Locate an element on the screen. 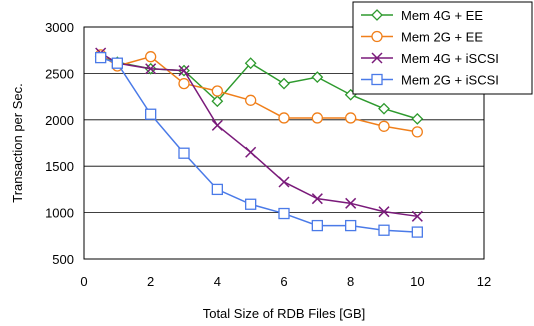  x-tick-label: 8 is located at coordinates (350, 281).